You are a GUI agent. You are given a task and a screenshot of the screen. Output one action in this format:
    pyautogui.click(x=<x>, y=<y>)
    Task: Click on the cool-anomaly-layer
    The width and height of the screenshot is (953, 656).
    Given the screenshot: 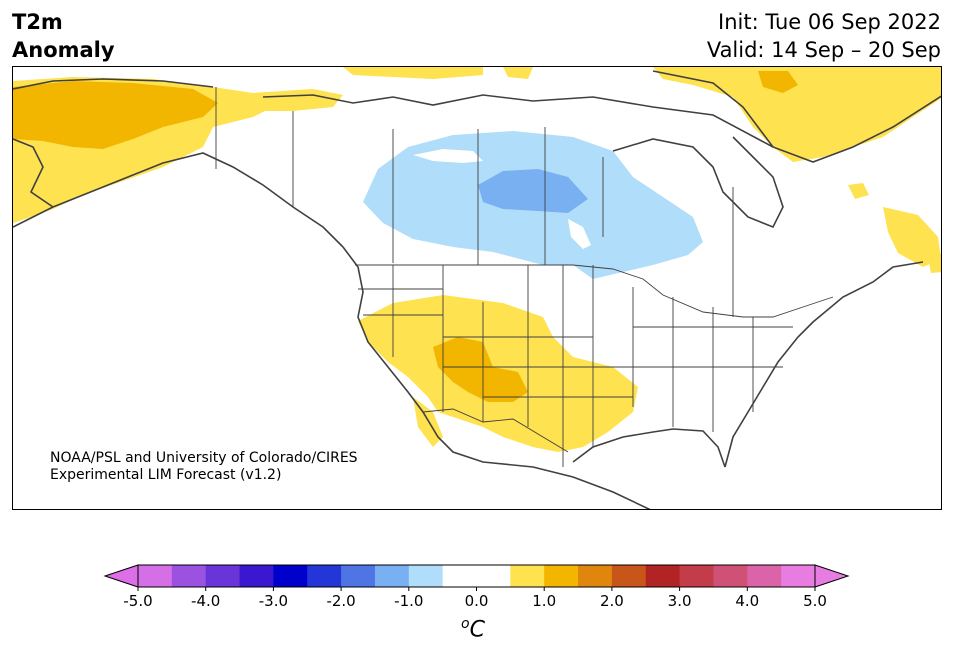 What is the action you would take?
    pyautogui.click(x=533, y=205)
    